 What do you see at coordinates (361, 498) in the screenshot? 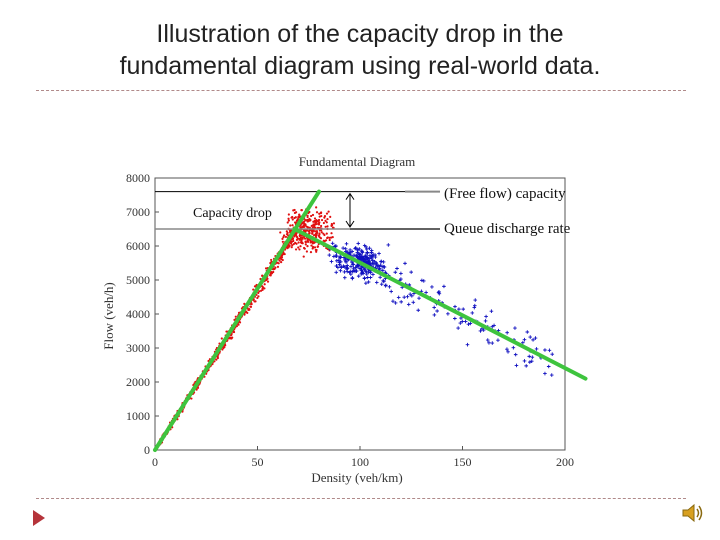
I see `footer-divider` at bounding box center [361, 498].